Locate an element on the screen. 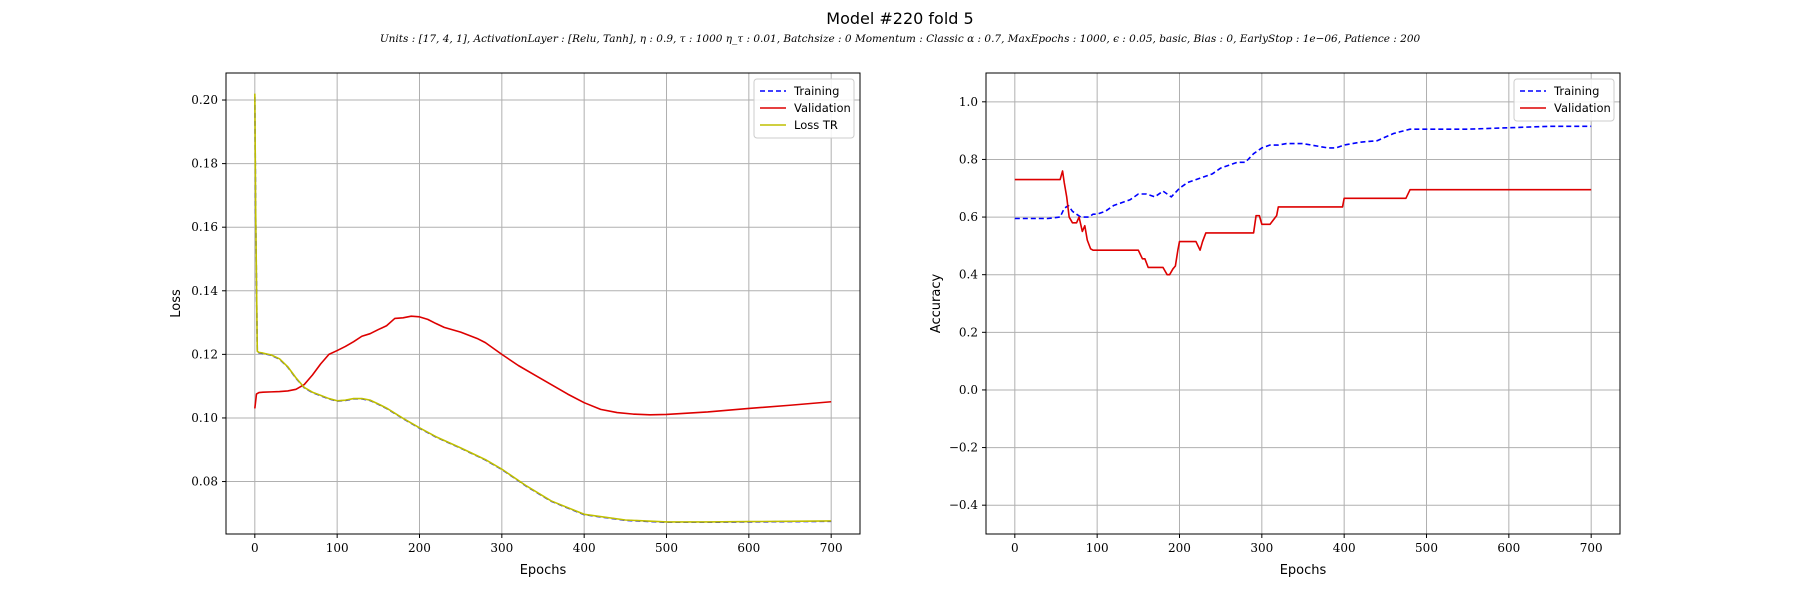  legend: Training Validation is located at coordinates (1564, 100).